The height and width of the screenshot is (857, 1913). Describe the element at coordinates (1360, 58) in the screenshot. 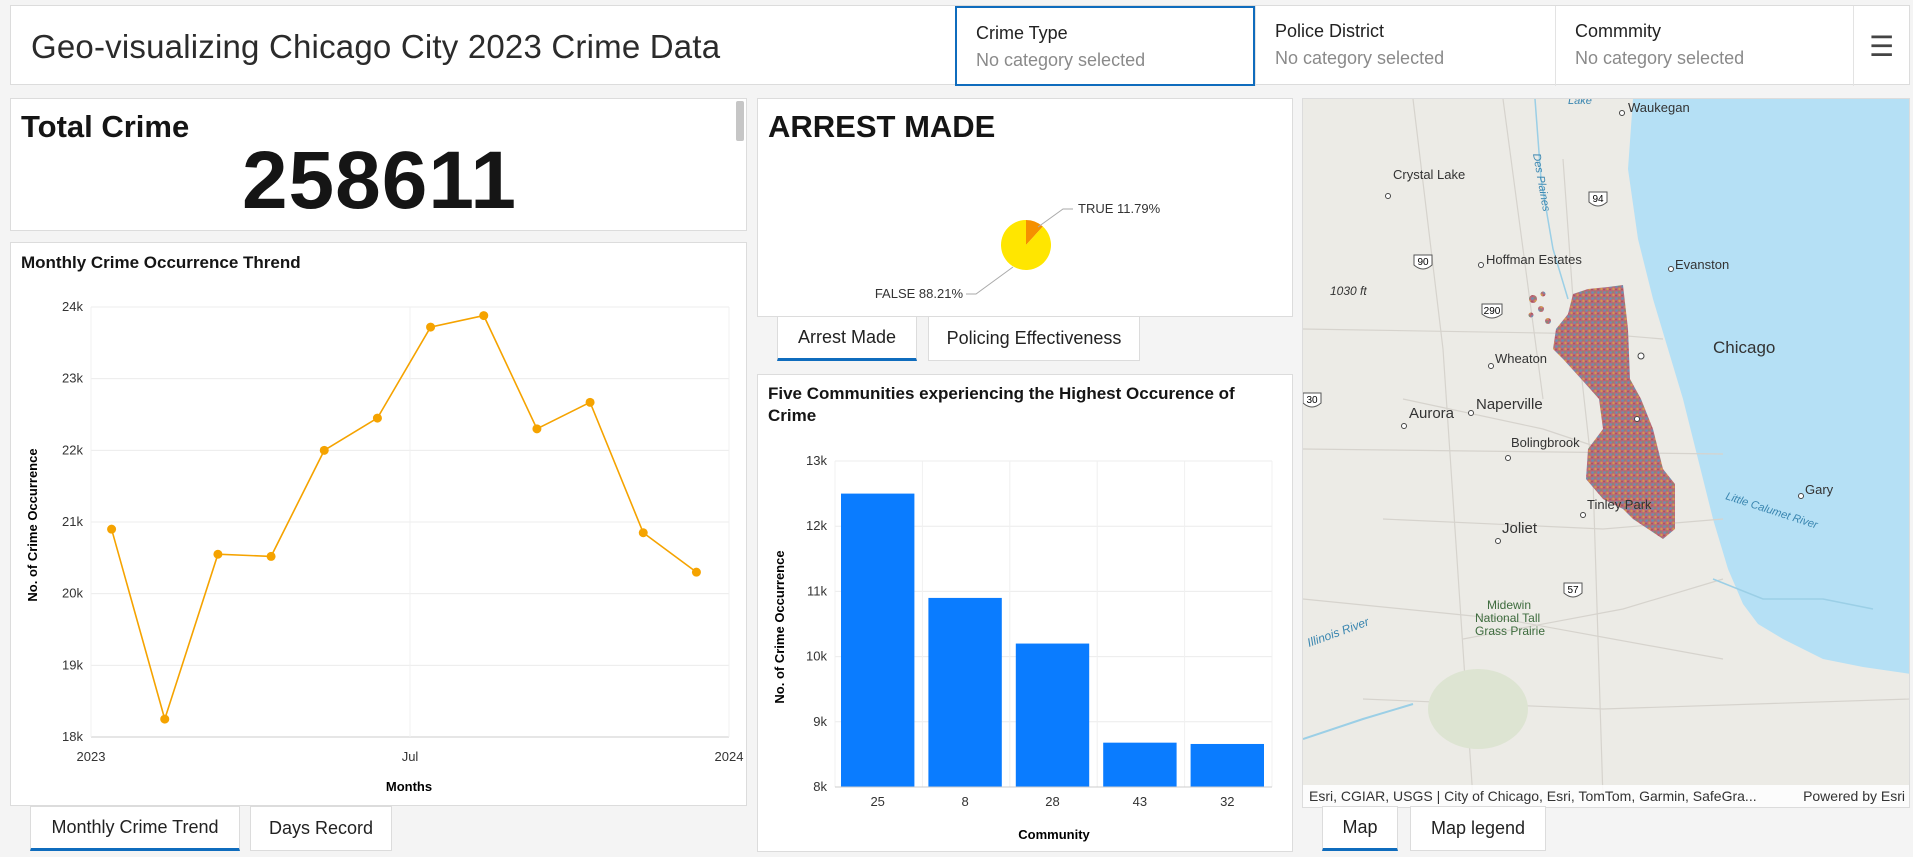

I see `police-district-value: No category selected` at that location.